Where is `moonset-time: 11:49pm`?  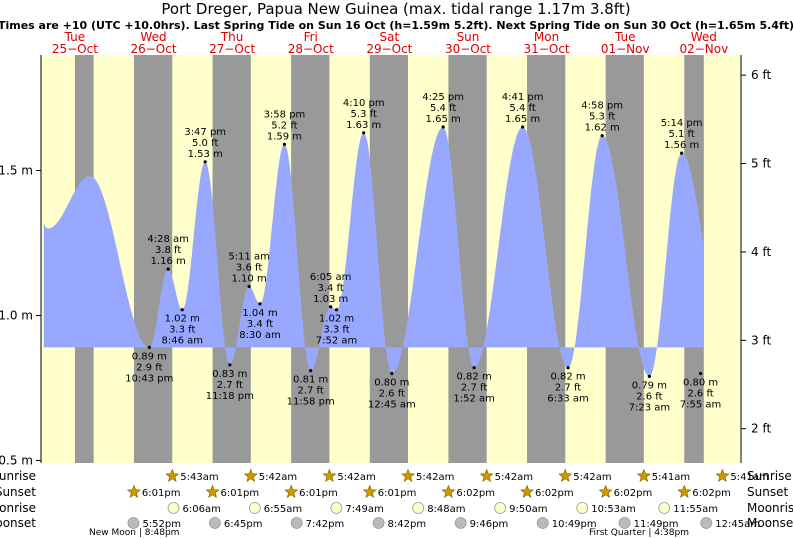
moonset-time: 11:49pm is located at coordinates (656, 524).